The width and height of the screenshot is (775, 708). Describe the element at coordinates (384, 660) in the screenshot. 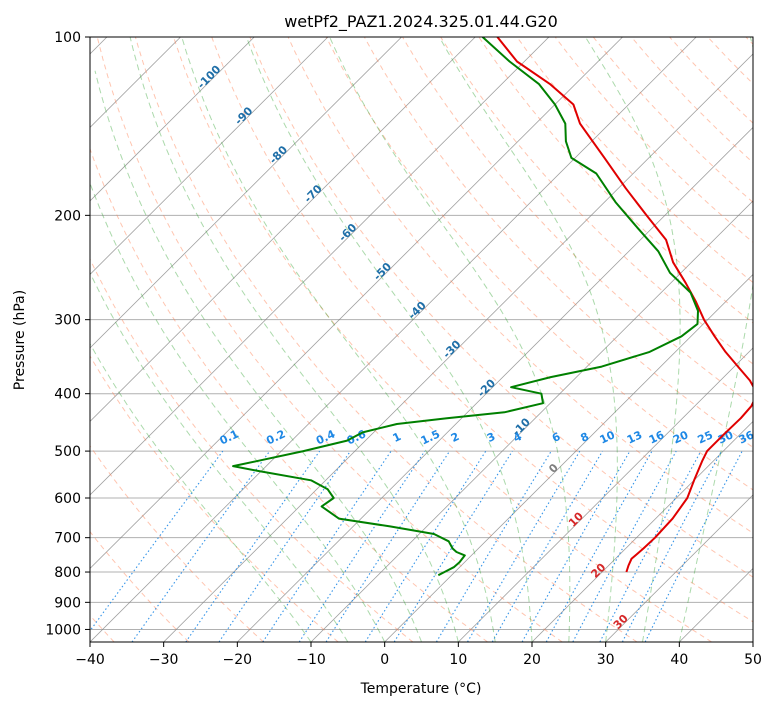

I see `x-tick-label: 0` at that location.